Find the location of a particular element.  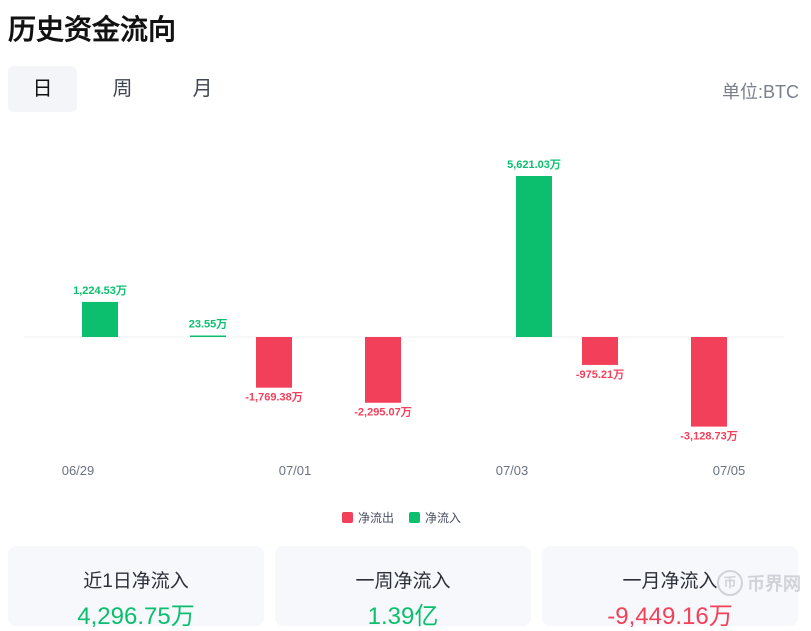

summary-label: 一月净流入 is located at coordinates (670, 581).